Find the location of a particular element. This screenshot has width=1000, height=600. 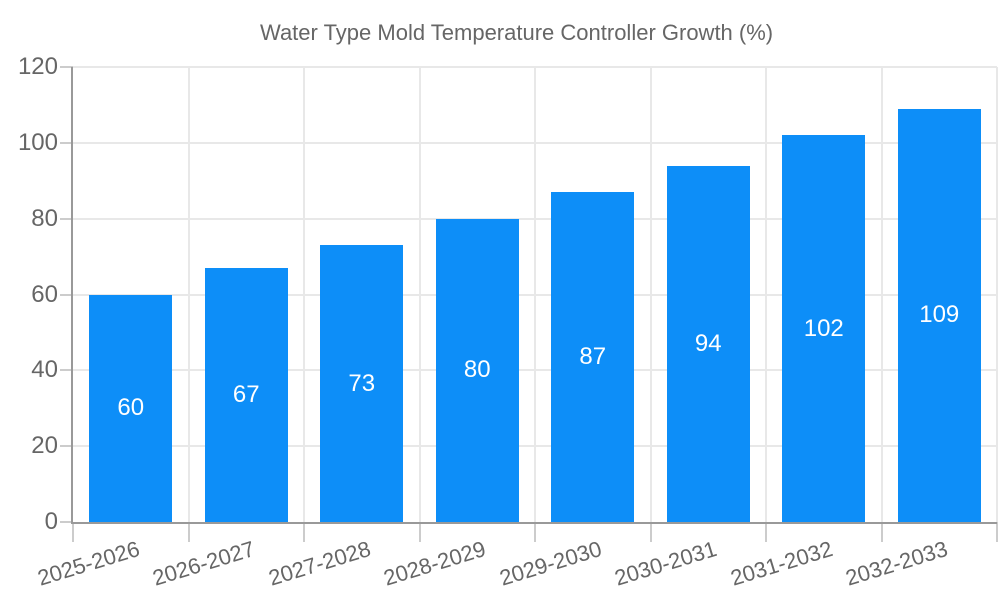

bar-value-label: 67 is located at coordinates (246, 394).